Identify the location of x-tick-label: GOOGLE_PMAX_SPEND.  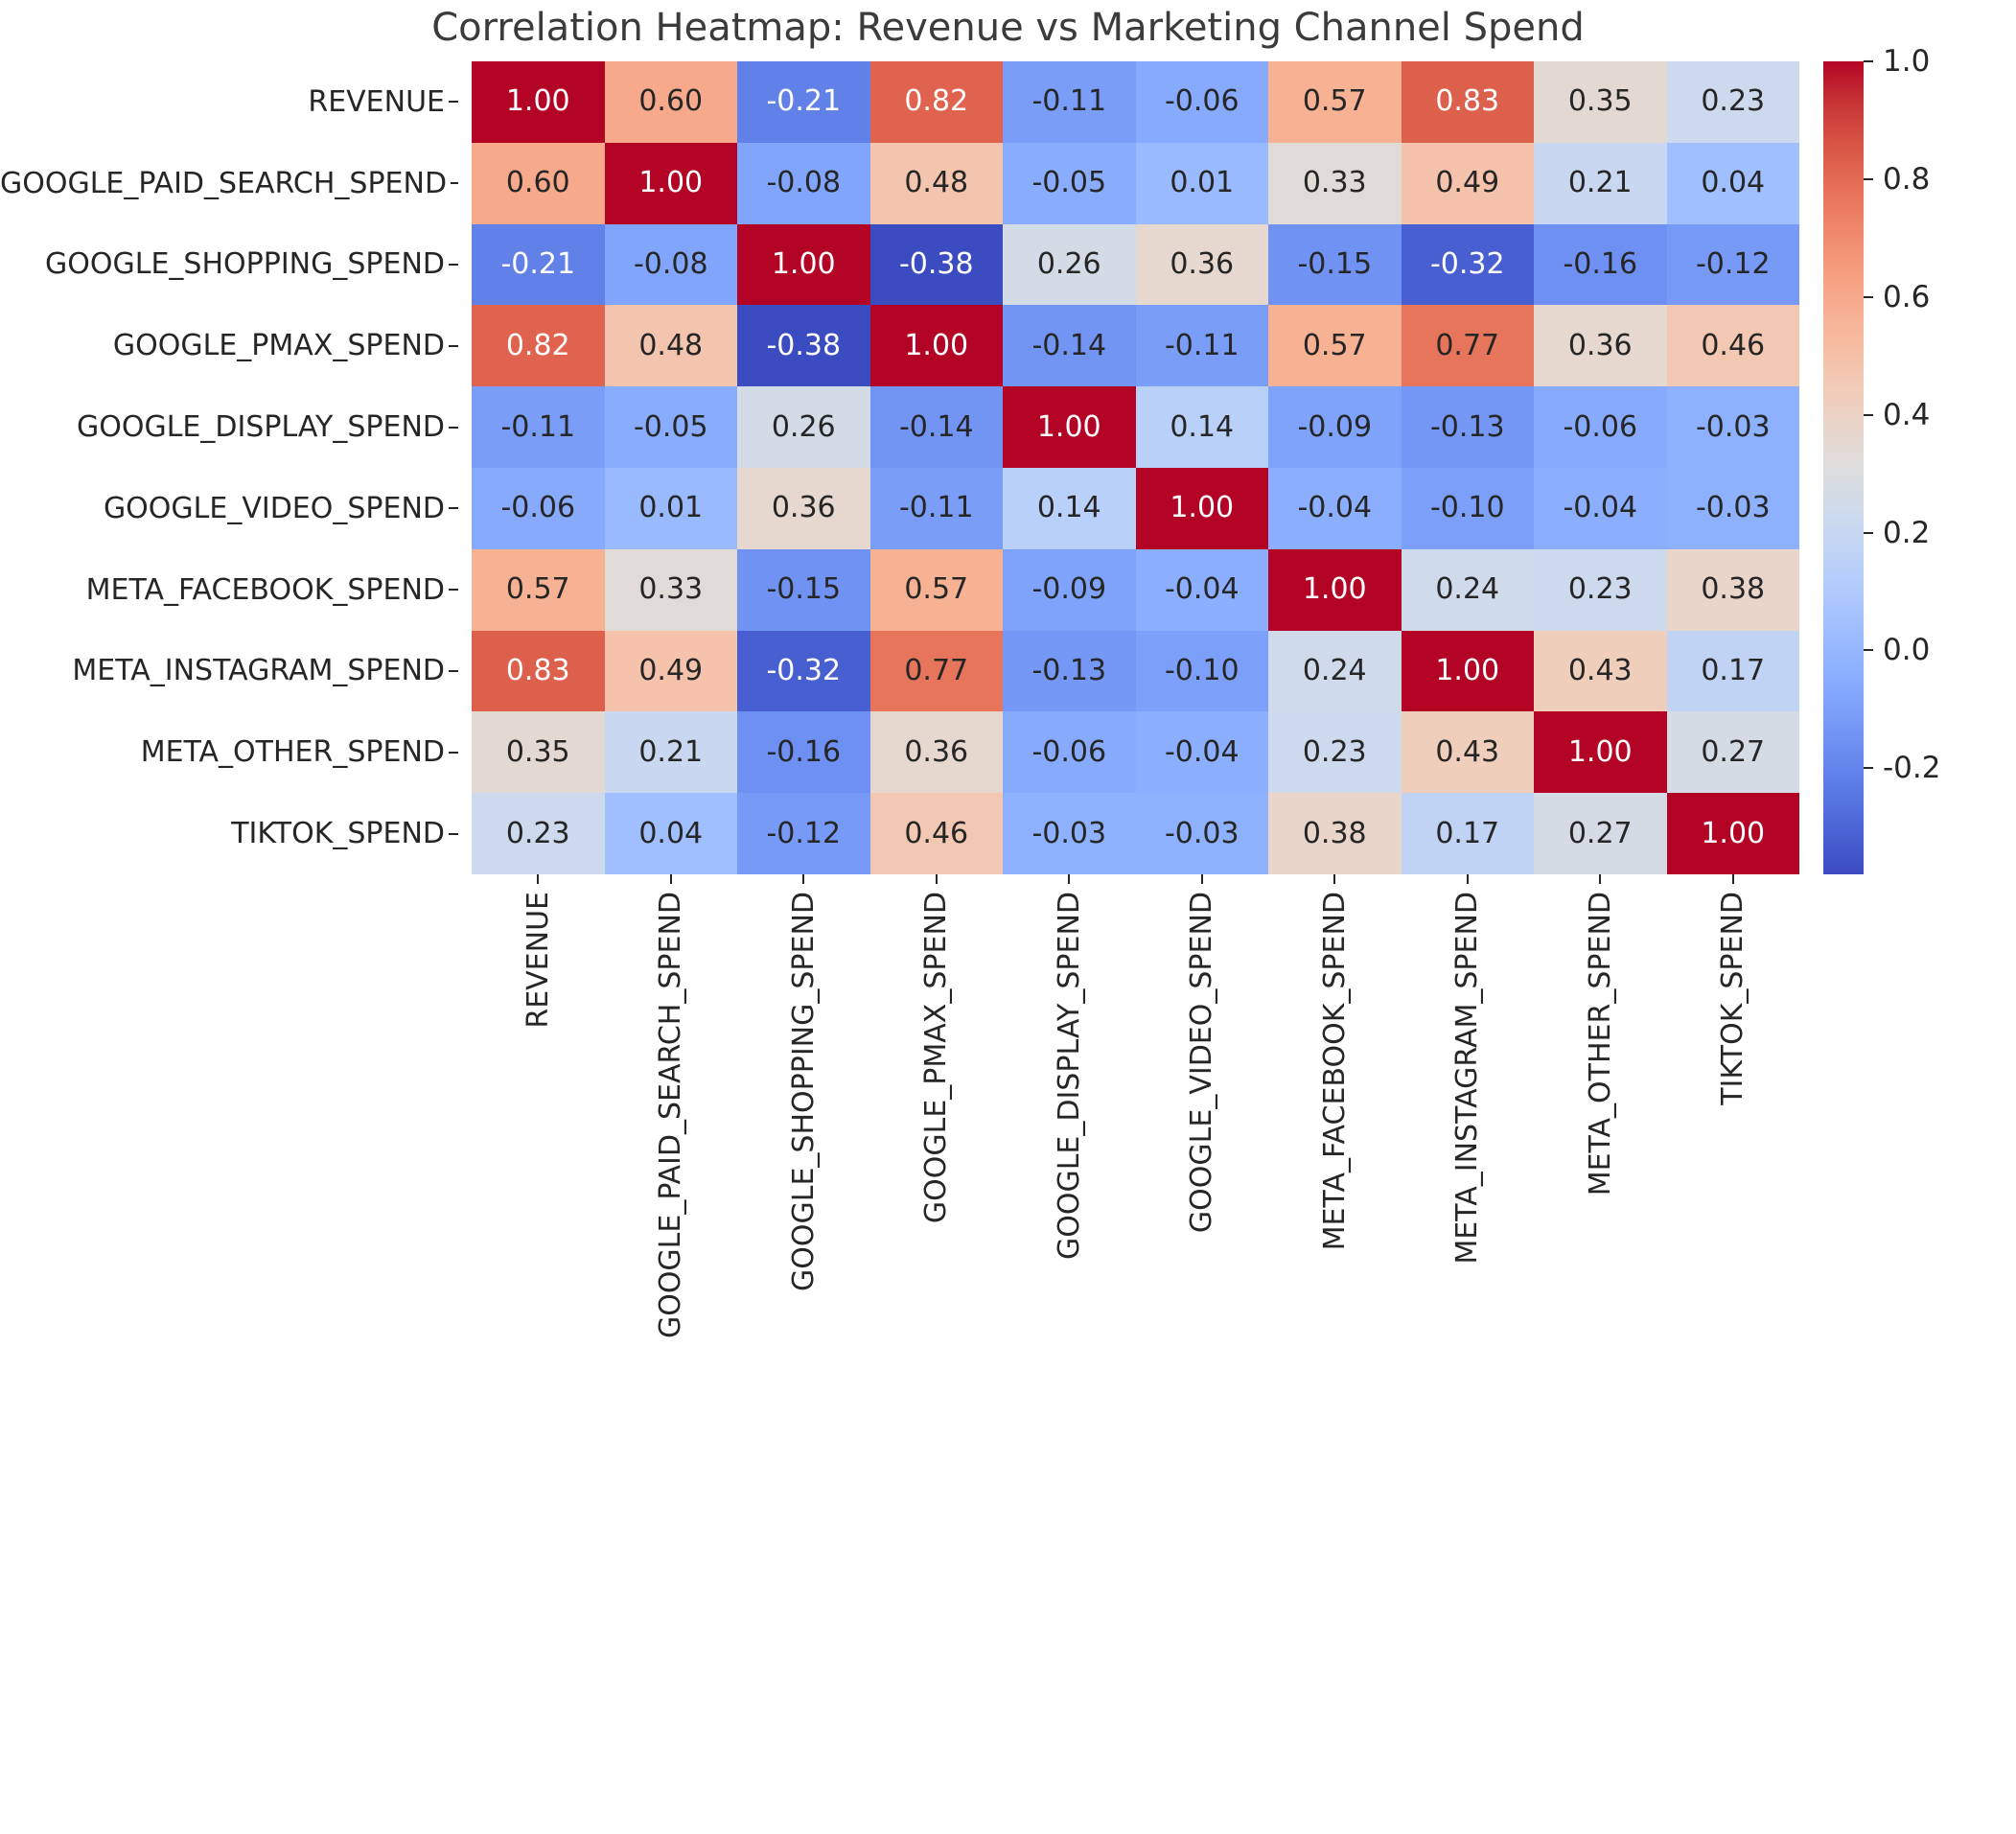
(936, 1058).